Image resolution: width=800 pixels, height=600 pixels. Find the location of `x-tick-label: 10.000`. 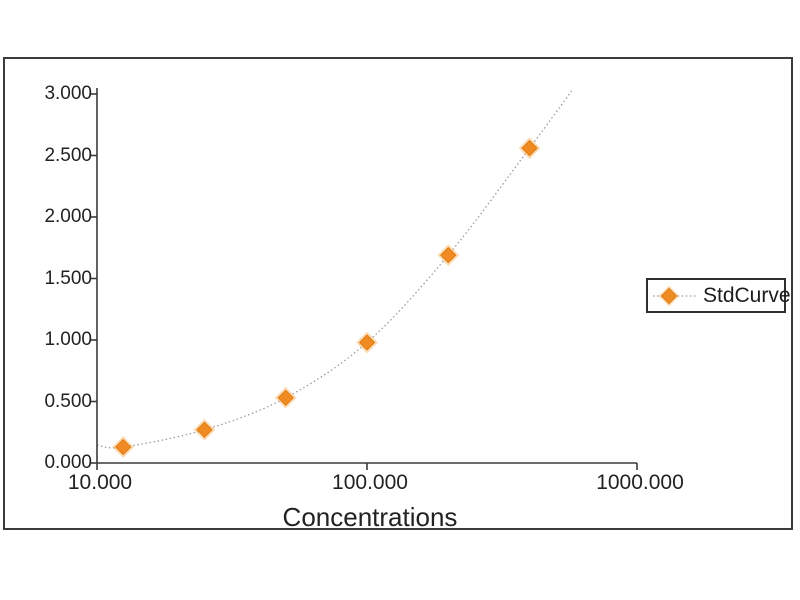

x-tick-label: 10.000 is located at coordinates (100, 482).